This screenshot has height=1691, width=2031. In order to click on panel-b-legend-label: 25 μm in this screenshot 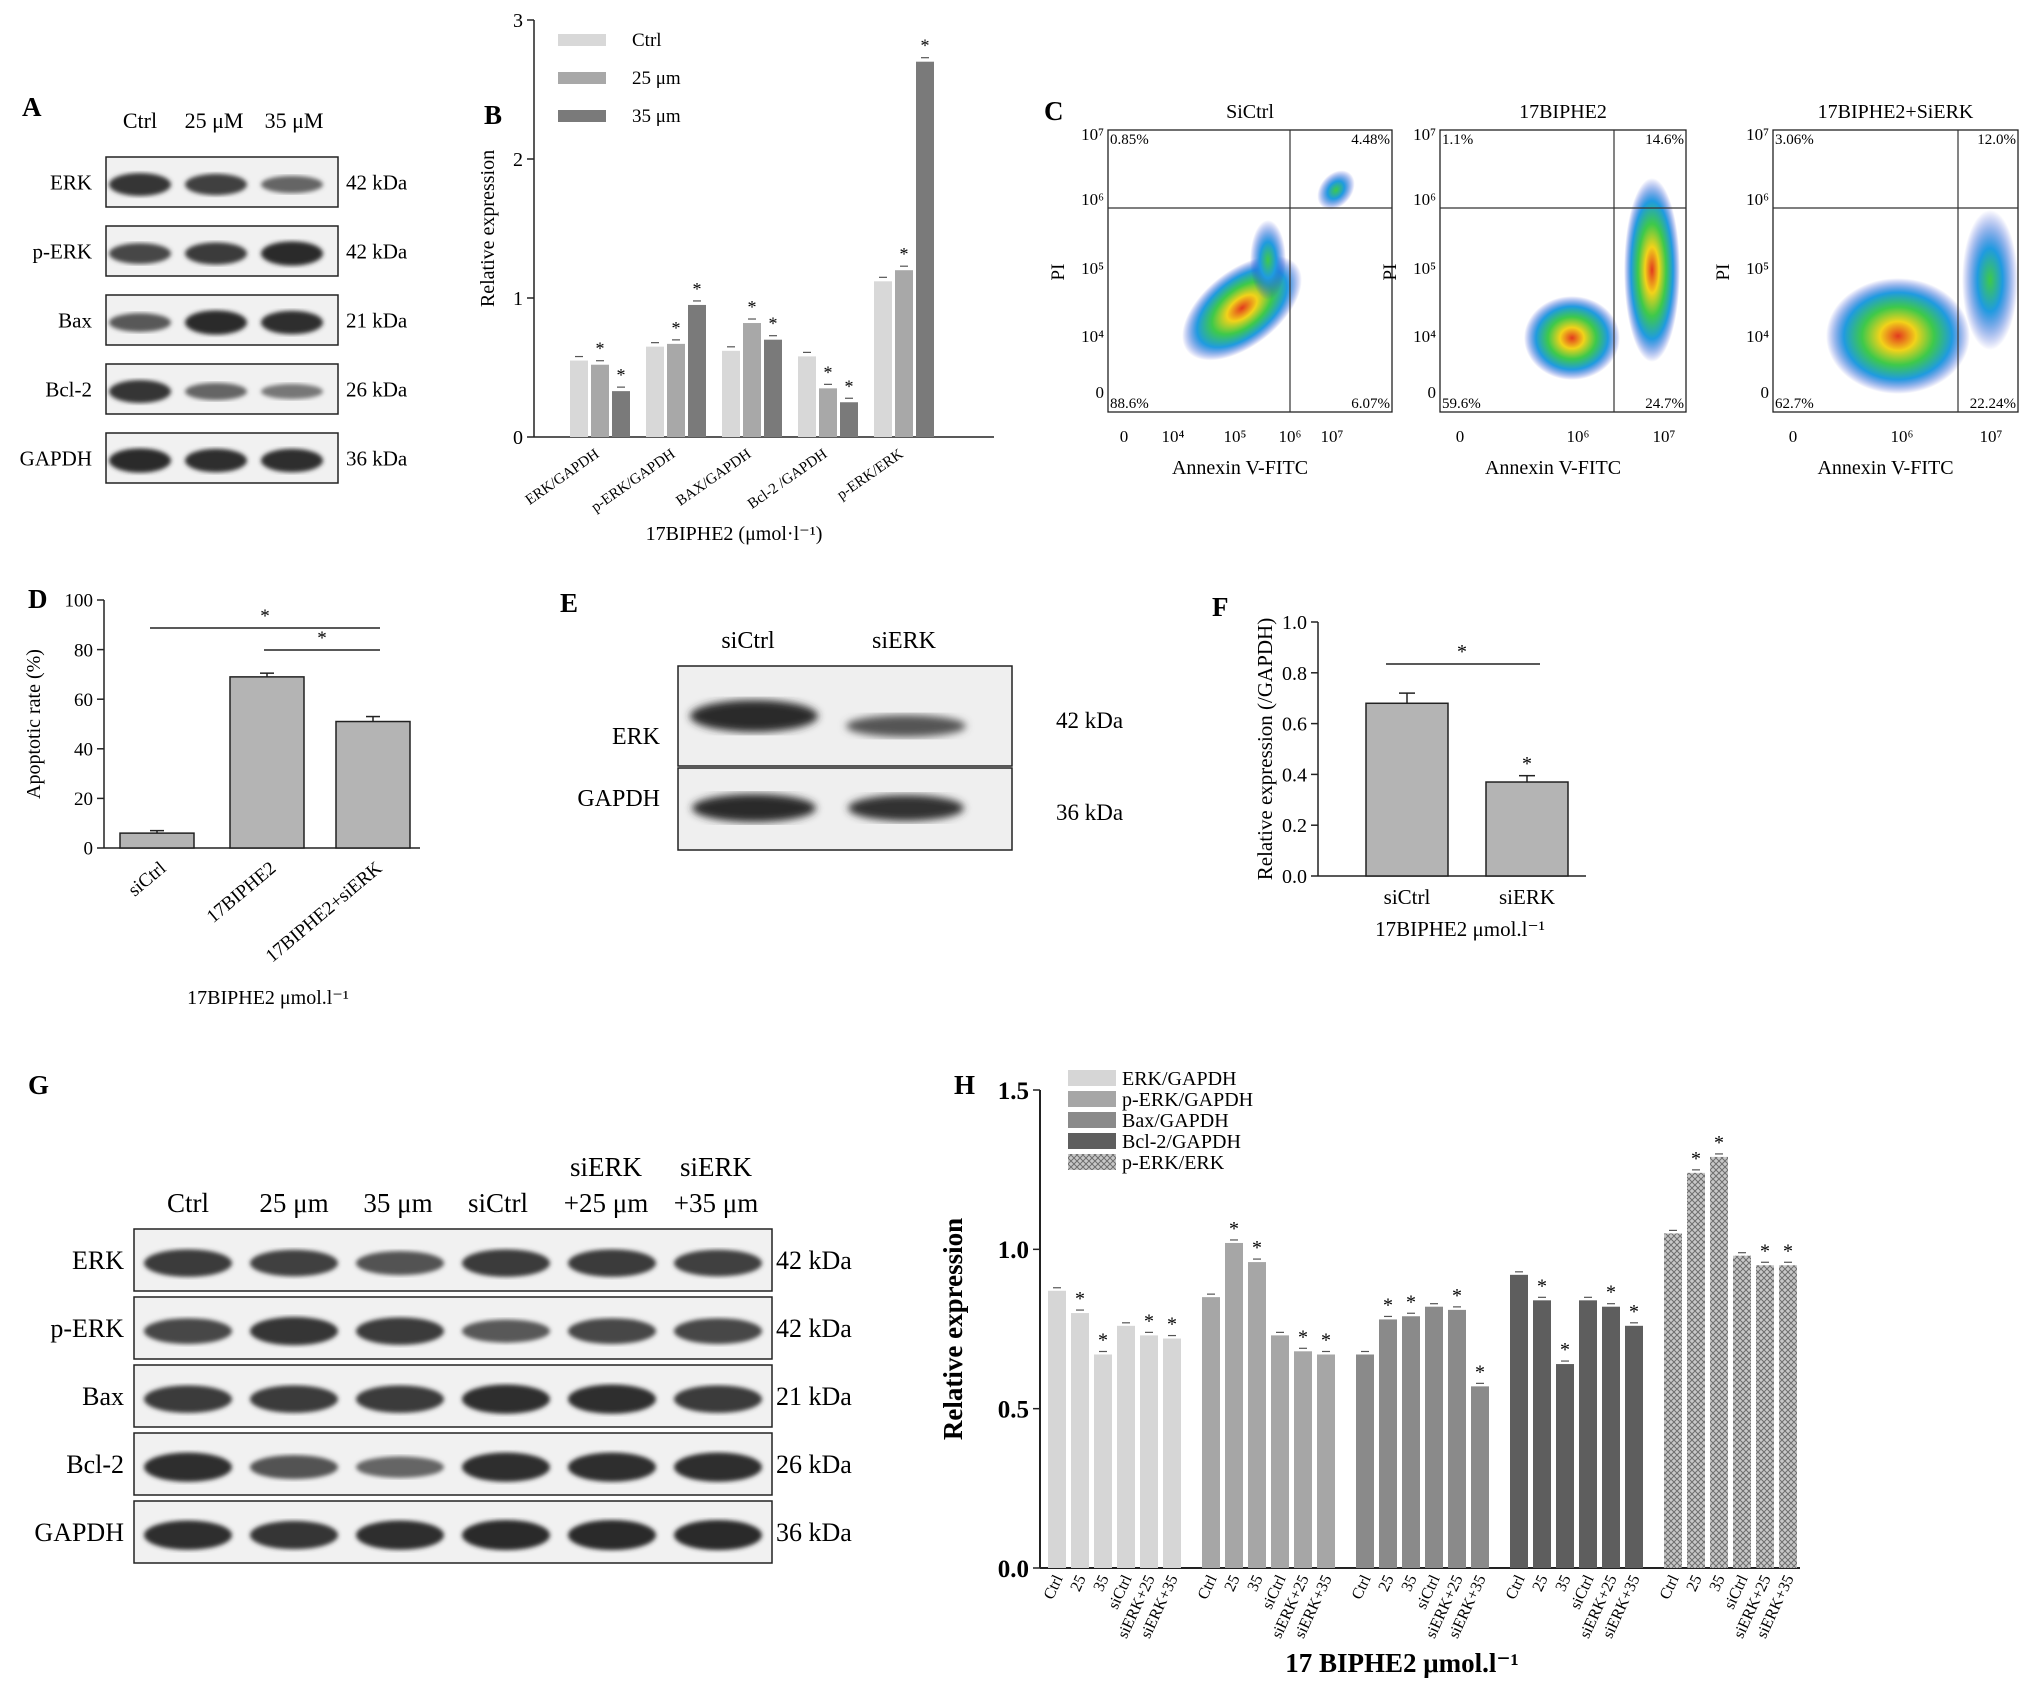, I will do `click(656, 78)`.